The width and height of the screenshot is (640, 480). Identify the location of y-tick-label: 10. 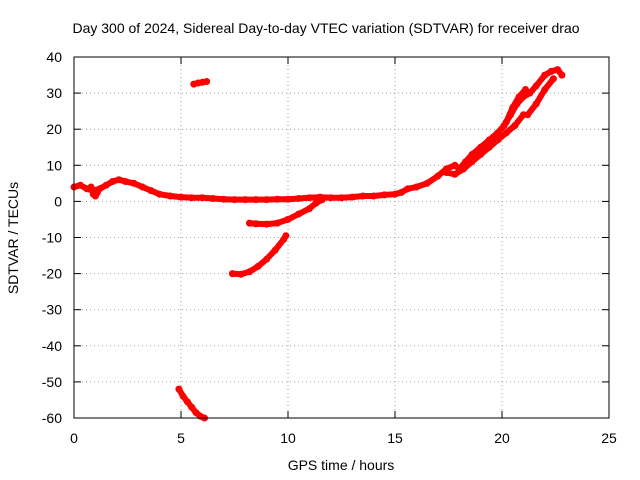
(54, 165).